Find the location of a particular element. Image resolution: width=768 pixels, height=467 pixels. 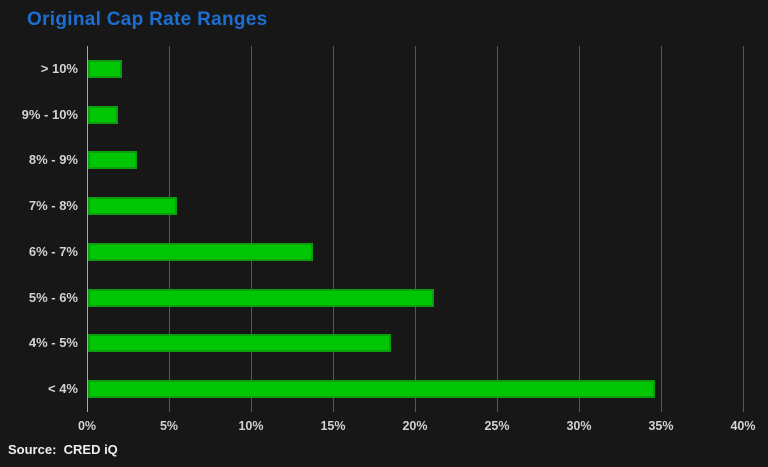

x-tick-label: 15% is located at coordinates (333, 426).